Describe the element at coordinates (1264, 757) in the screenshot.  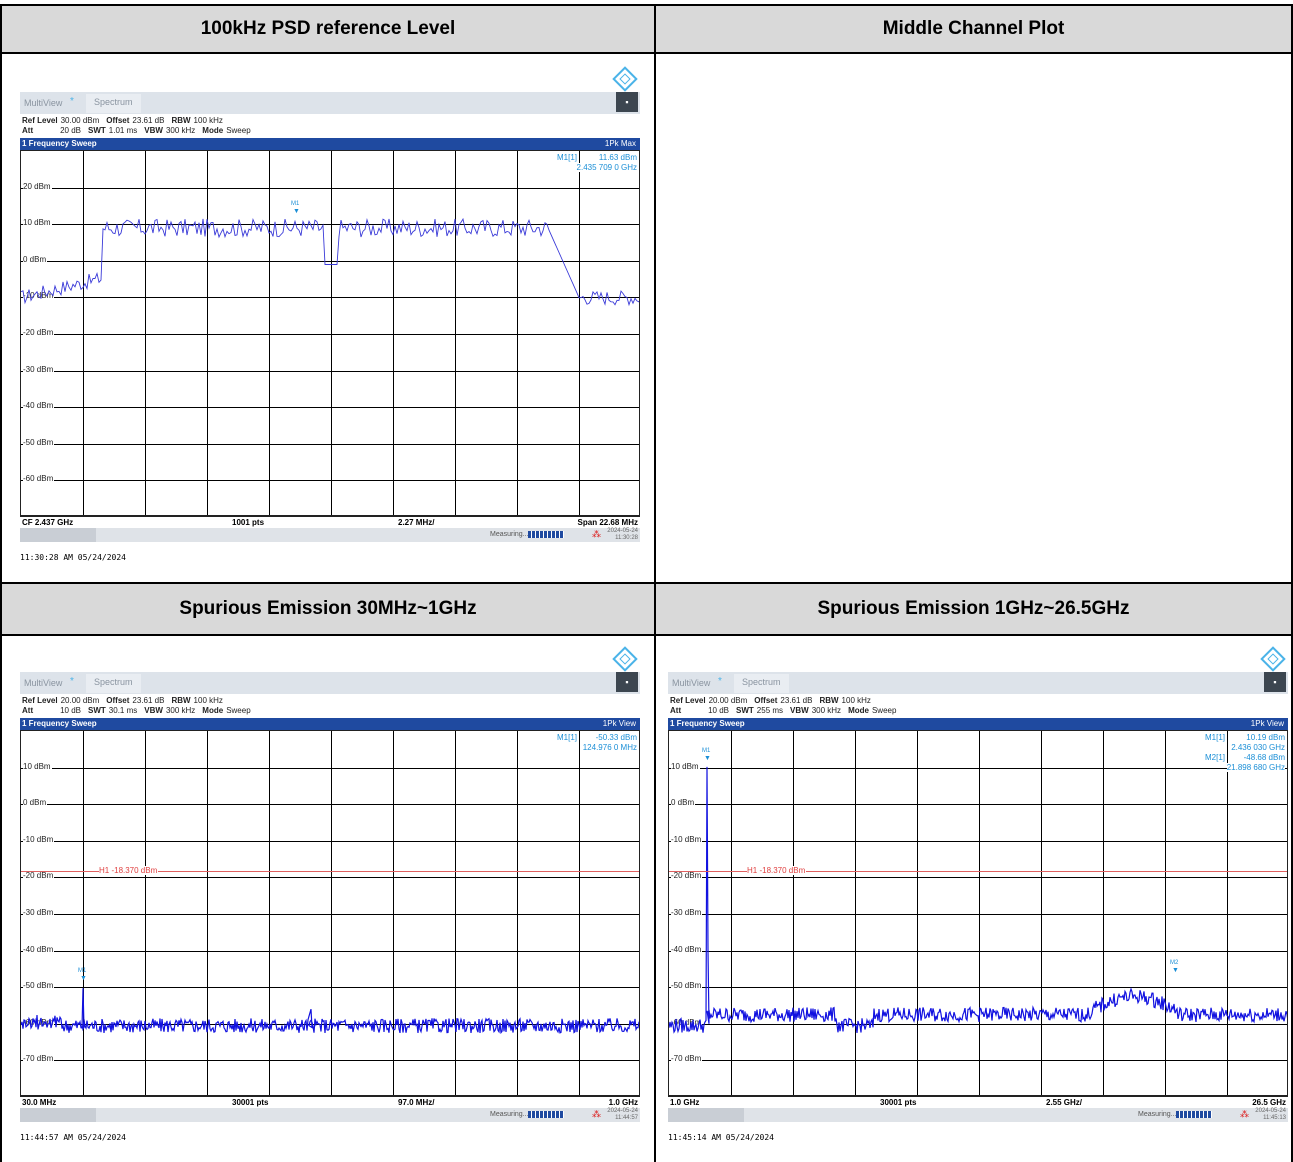
I see `marker-readout-value: -48.68 dBm` at that location.